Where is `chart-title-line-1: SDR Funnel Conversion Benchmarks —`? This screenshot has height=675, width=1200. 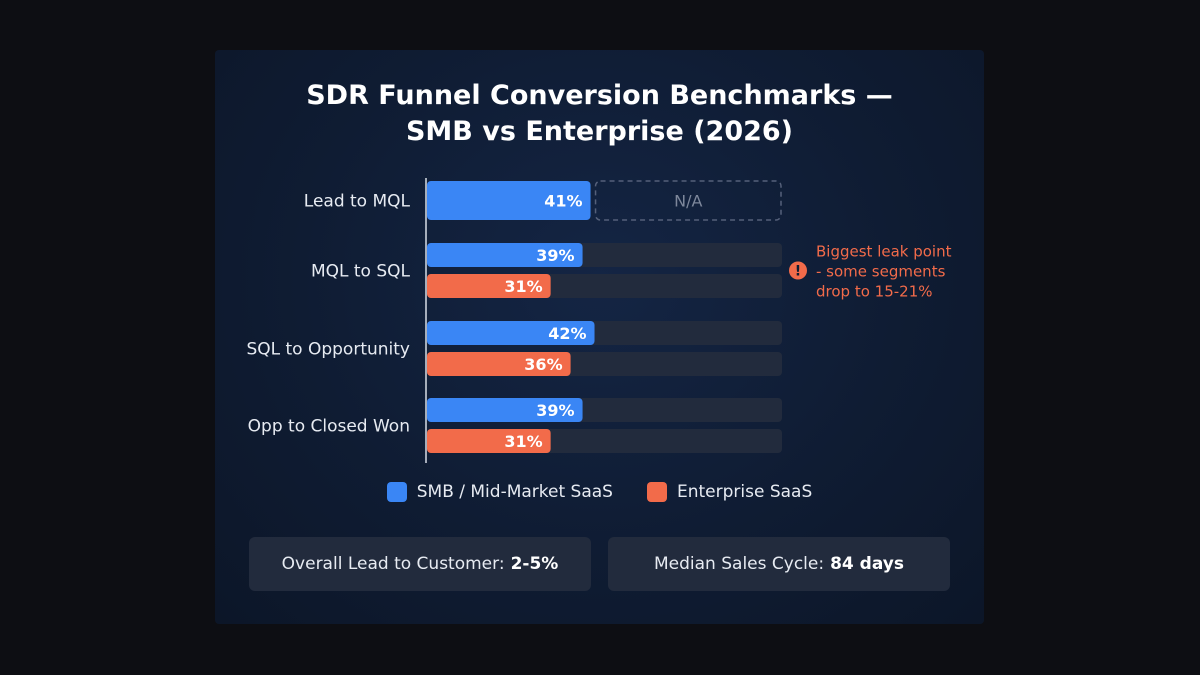
chart-title-line-1: SDR Funnel Conversion Benchmarks — is located at coordinates (599, 95).